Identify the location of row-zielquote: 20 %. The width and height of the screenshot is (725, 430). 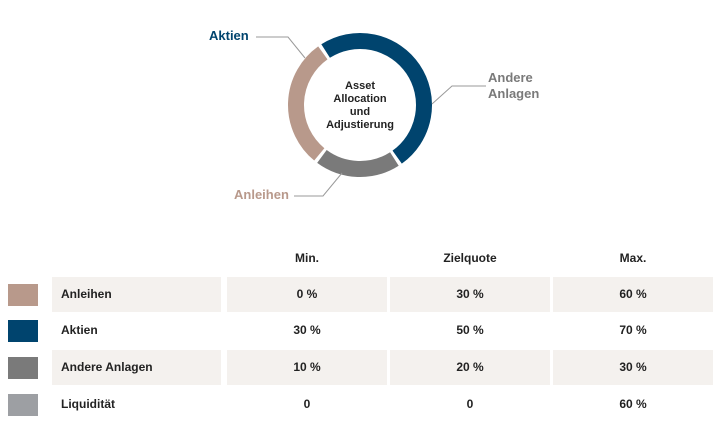
(470, 367).